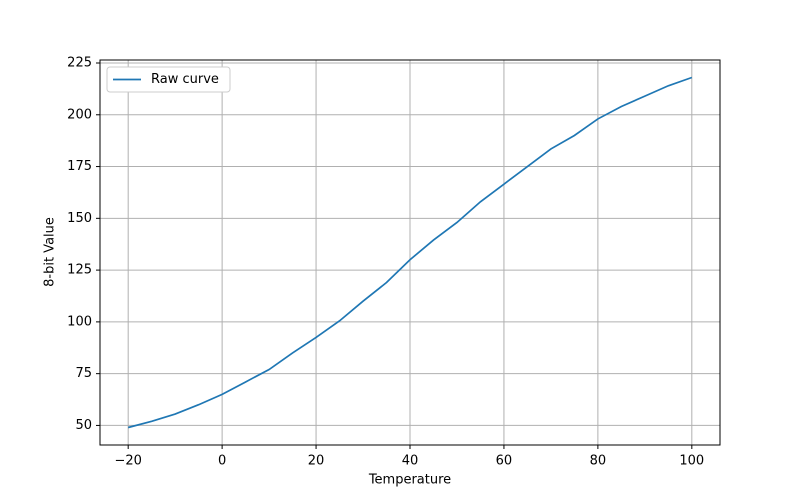 This screenshot has height=500, width=800. I want to click on y-tick-label: 75, so click(83, 373).